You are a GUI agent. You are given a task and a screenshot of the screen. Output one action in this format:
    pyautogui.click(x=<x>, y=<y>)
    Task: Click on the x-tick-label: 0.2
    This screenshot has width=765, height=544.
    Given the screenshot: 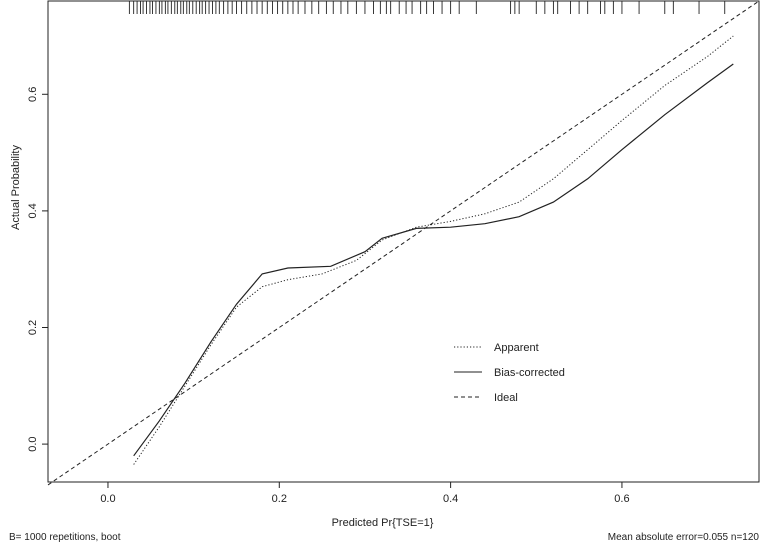 What is the action you would take?
    pyautogui.click(x=279, y=499)
    